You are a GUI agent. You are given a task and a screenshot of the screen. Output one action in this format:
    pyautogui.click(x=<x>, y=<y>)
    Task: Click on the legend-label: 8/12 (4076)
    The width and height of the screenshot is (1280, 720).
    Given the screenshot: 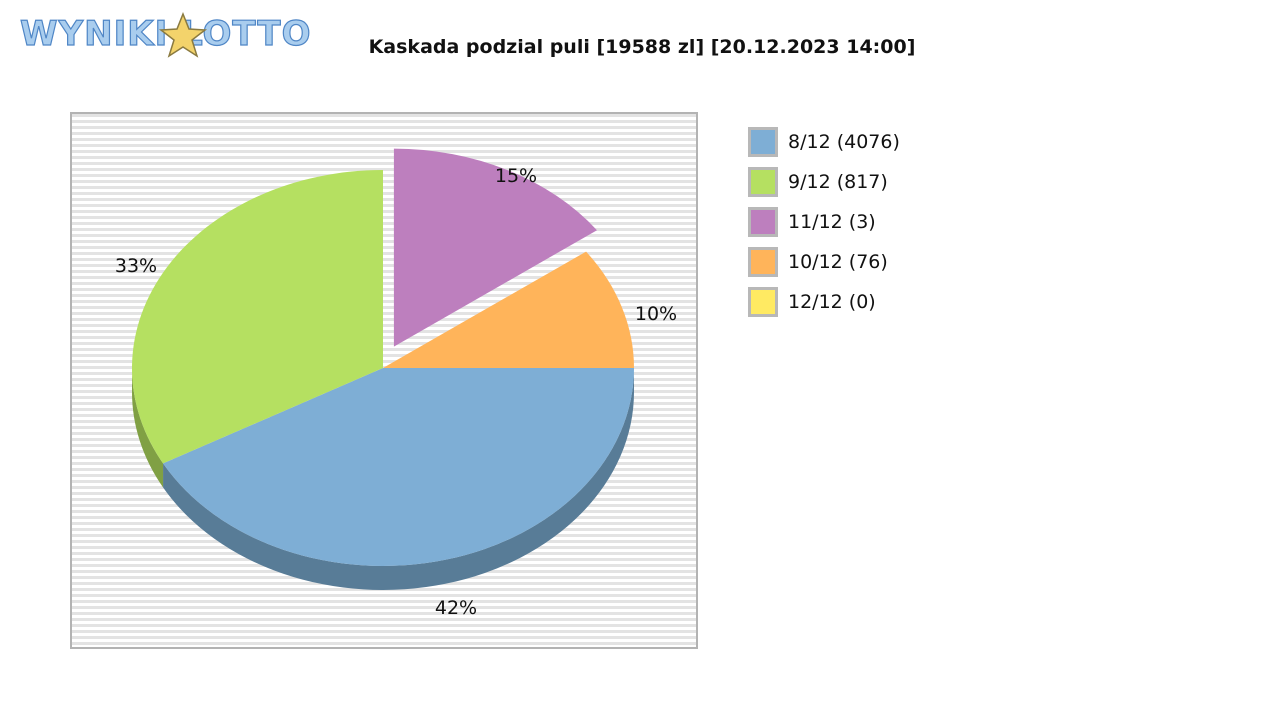 What is the action you would take?
    pyautogui.click(x=844, y=142)
    